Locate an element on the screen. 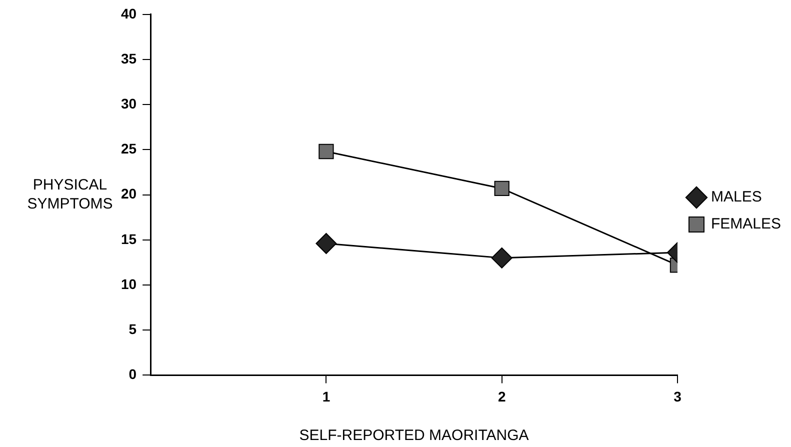  y-tick-label: 10 is located at coordinates (128, 284).